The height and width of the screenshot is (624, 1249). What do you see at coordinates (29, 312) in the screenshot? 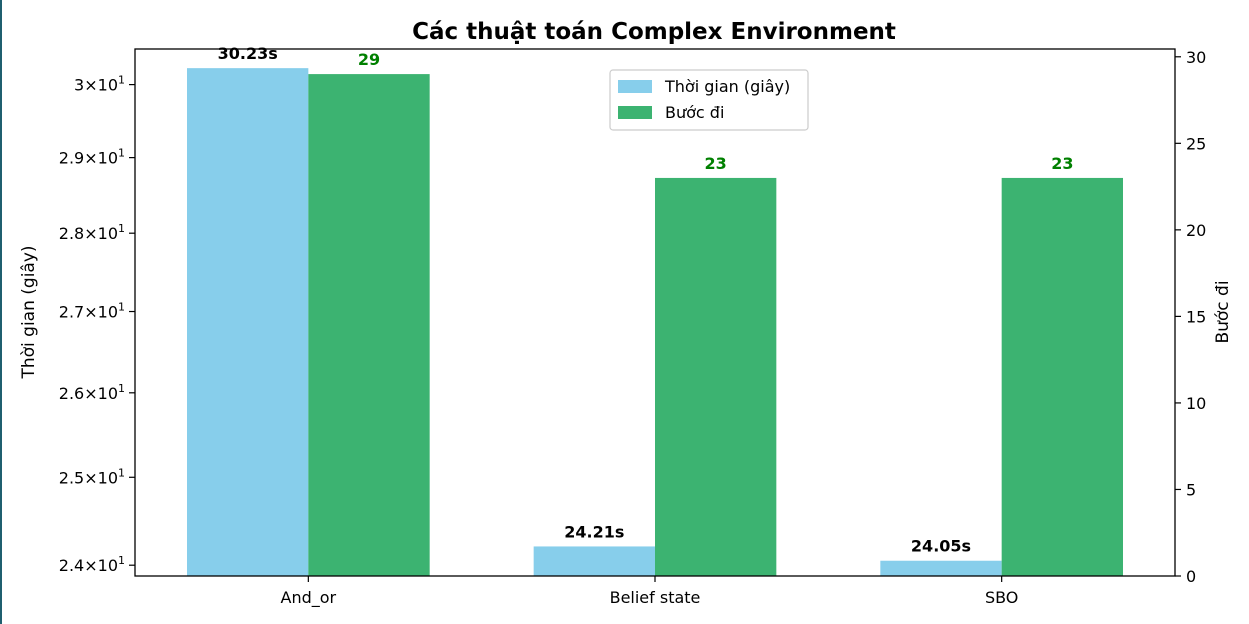
I see `y-axis-left-label: Thời gian (giây)` at bounding box center [29, 312].